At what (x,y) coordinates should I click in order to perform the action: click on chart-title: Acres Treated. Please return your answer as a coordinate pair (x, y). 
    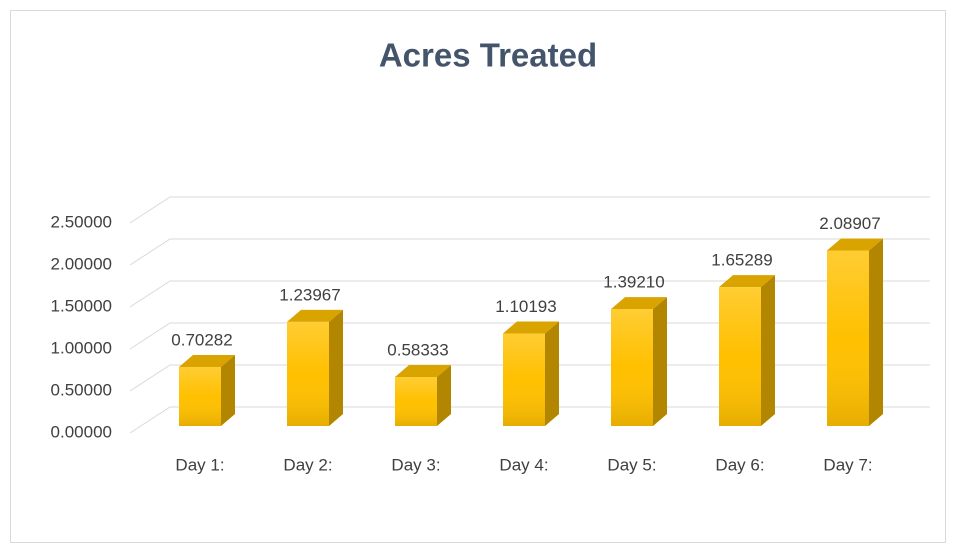
    Looking at the image, I should click on (488, 55).